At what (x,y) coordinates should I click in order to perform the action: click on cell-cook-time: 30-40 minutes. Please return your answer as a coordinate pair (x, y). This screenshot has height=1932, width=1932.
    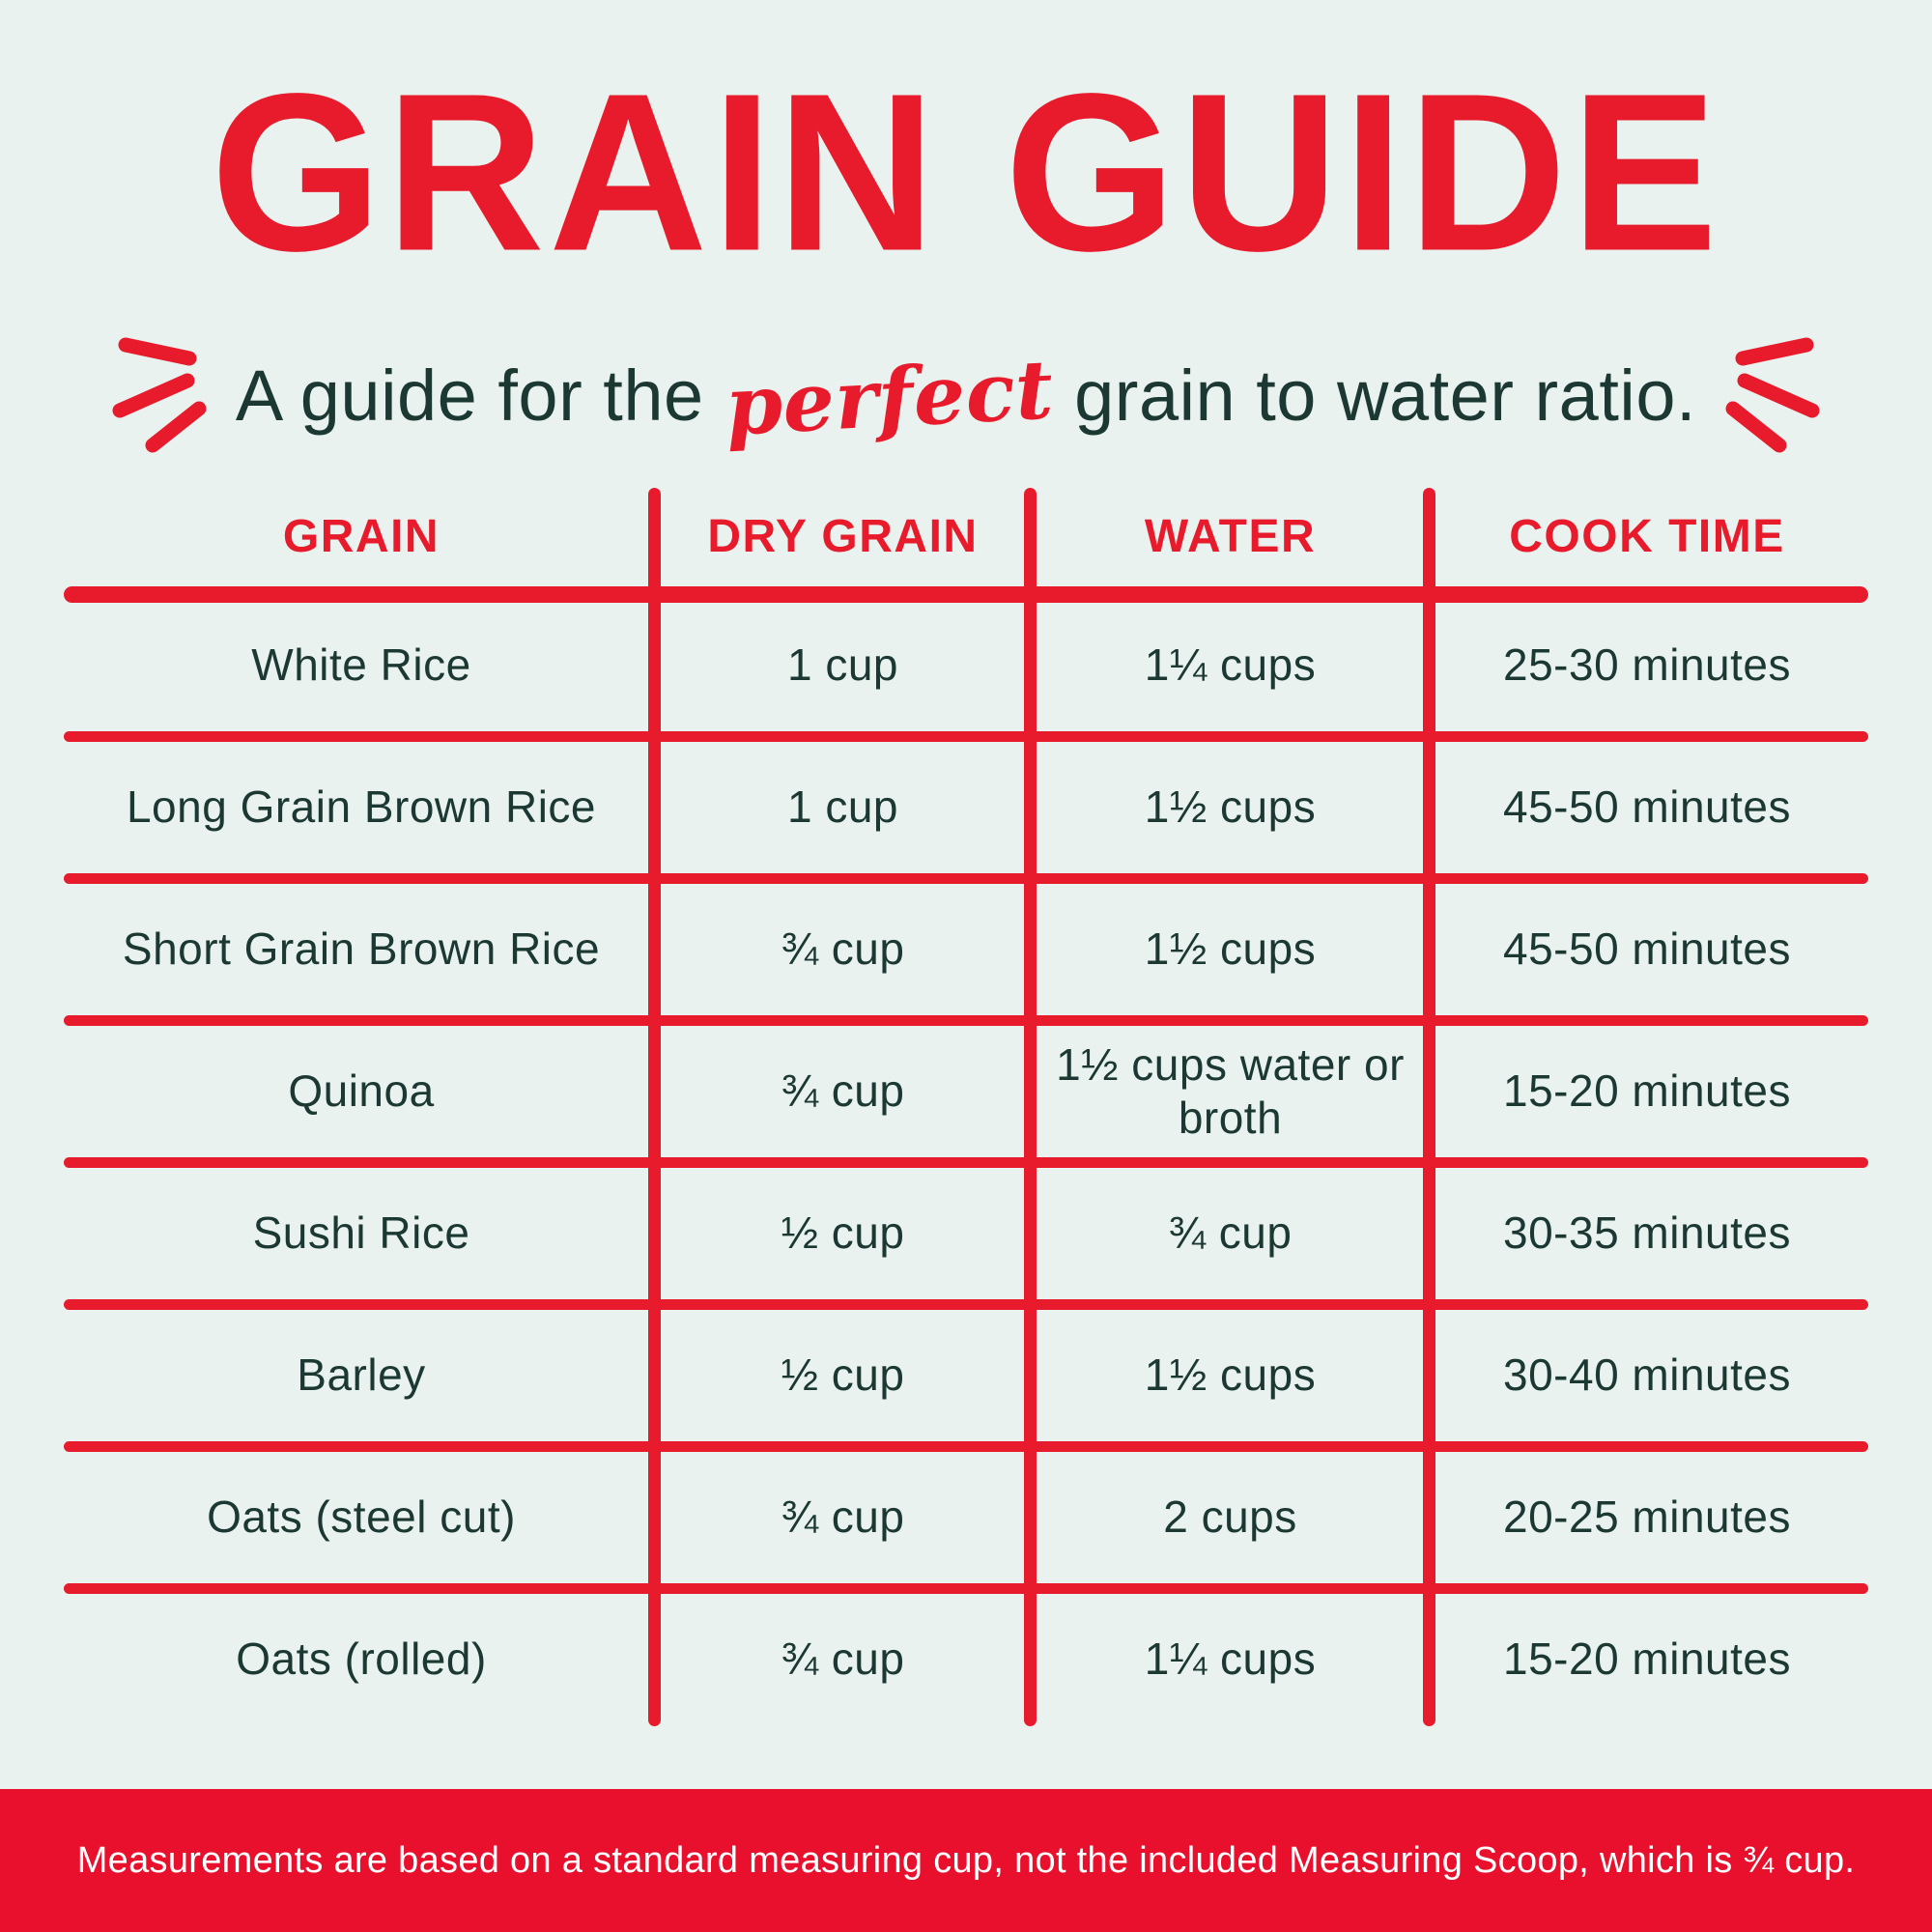
    Looking at the image, I should click on (1647, 1375).